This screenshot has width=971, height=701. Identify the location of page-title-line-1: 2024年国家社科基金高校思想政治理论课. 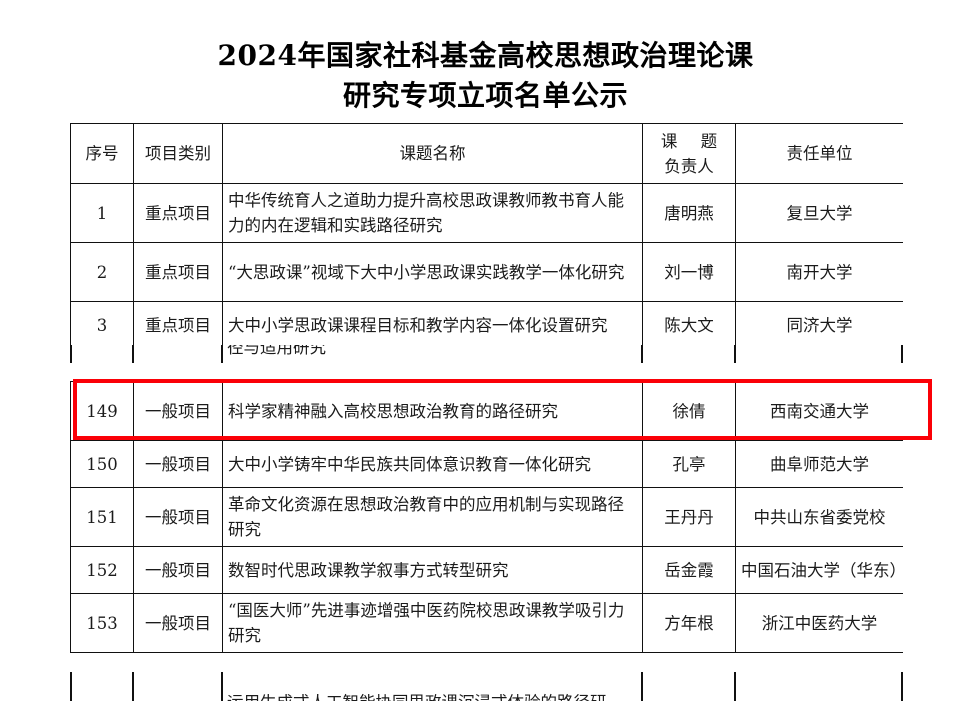
(485, 55).